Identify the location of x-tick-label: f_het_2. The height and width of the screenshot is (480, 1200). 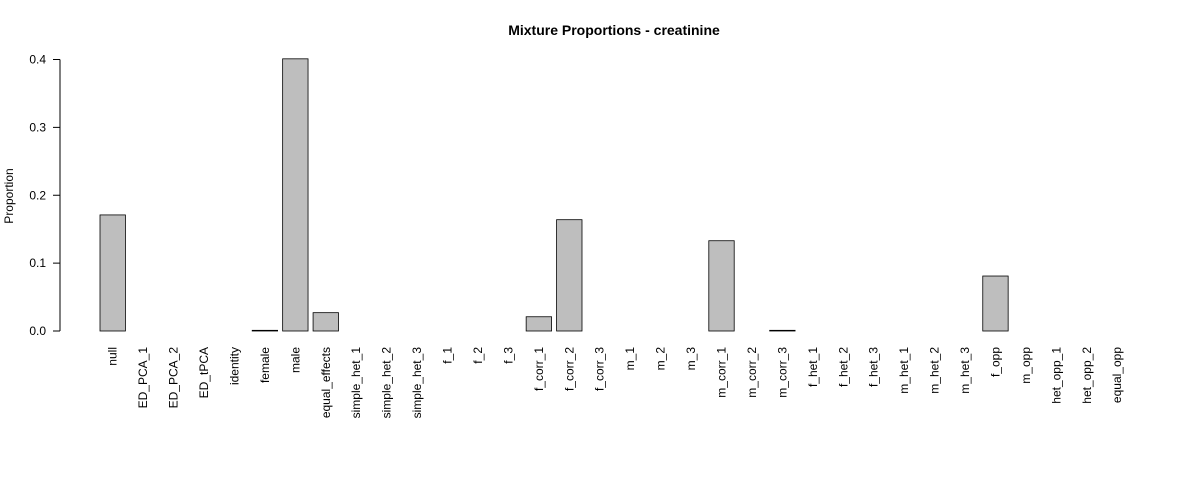
(843, 367).